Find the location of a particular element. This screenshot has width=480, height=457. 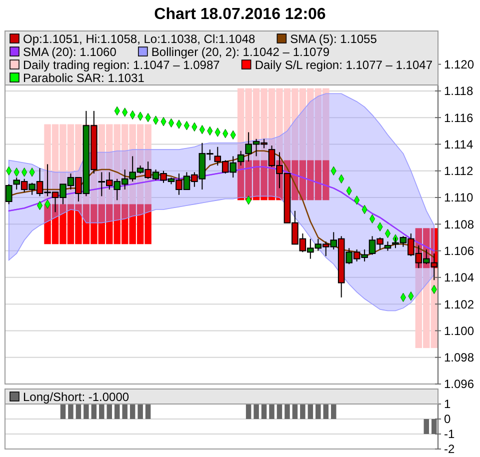

y-tick-label: 1.120 is located at coordinates (459, 65).